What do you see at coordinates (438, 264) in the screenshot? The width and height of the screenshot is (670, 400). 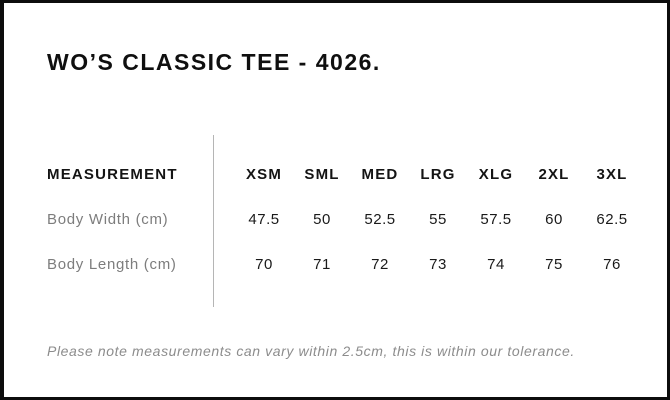 I see `cell-body-length-lrg: 73` at bounding box center [438, 264].